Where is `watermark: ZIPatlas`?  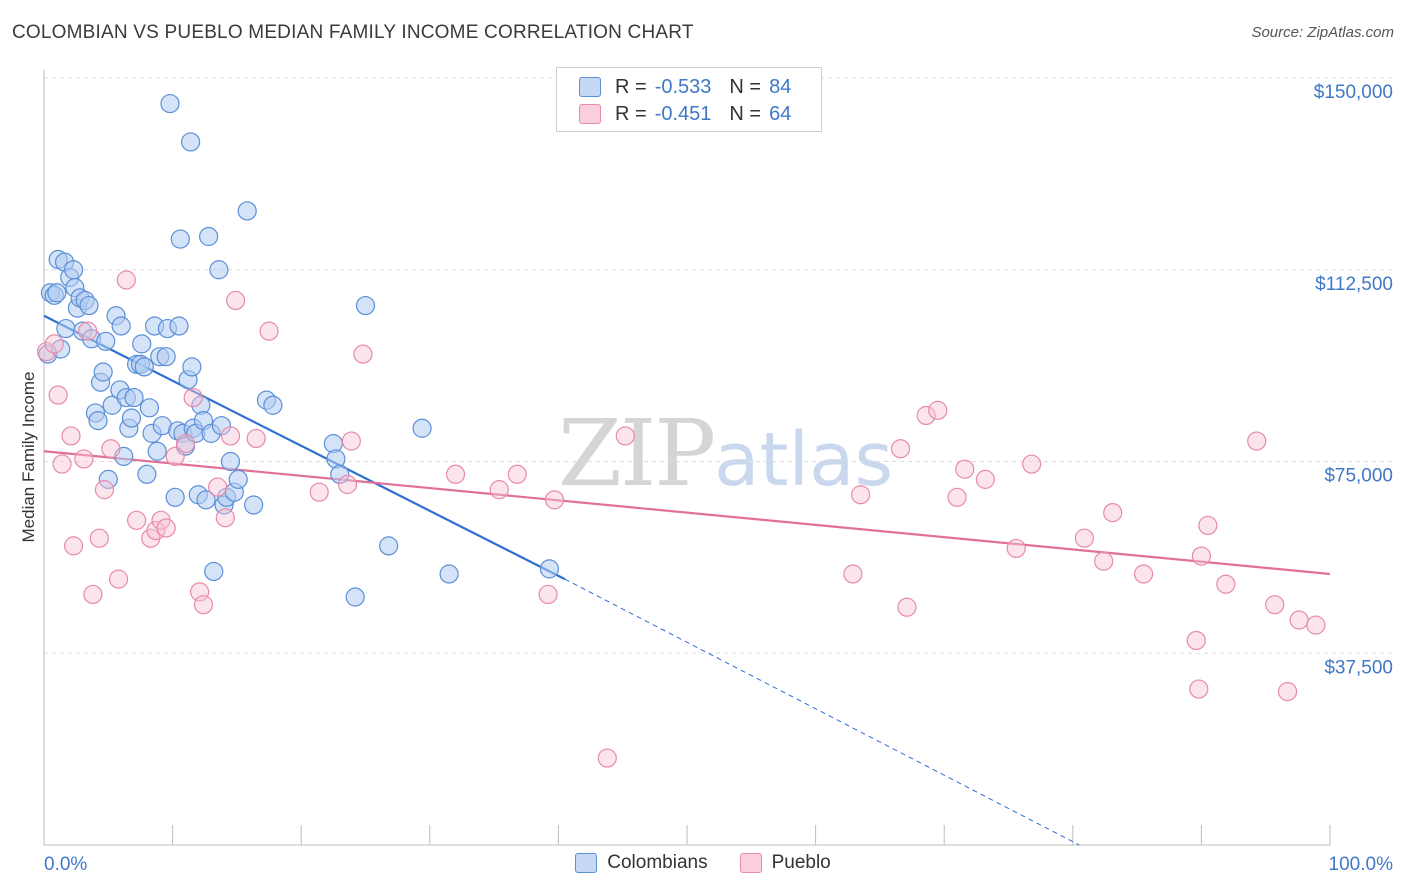 watermark: ZIPatlas is located at coordinates (725, 453).